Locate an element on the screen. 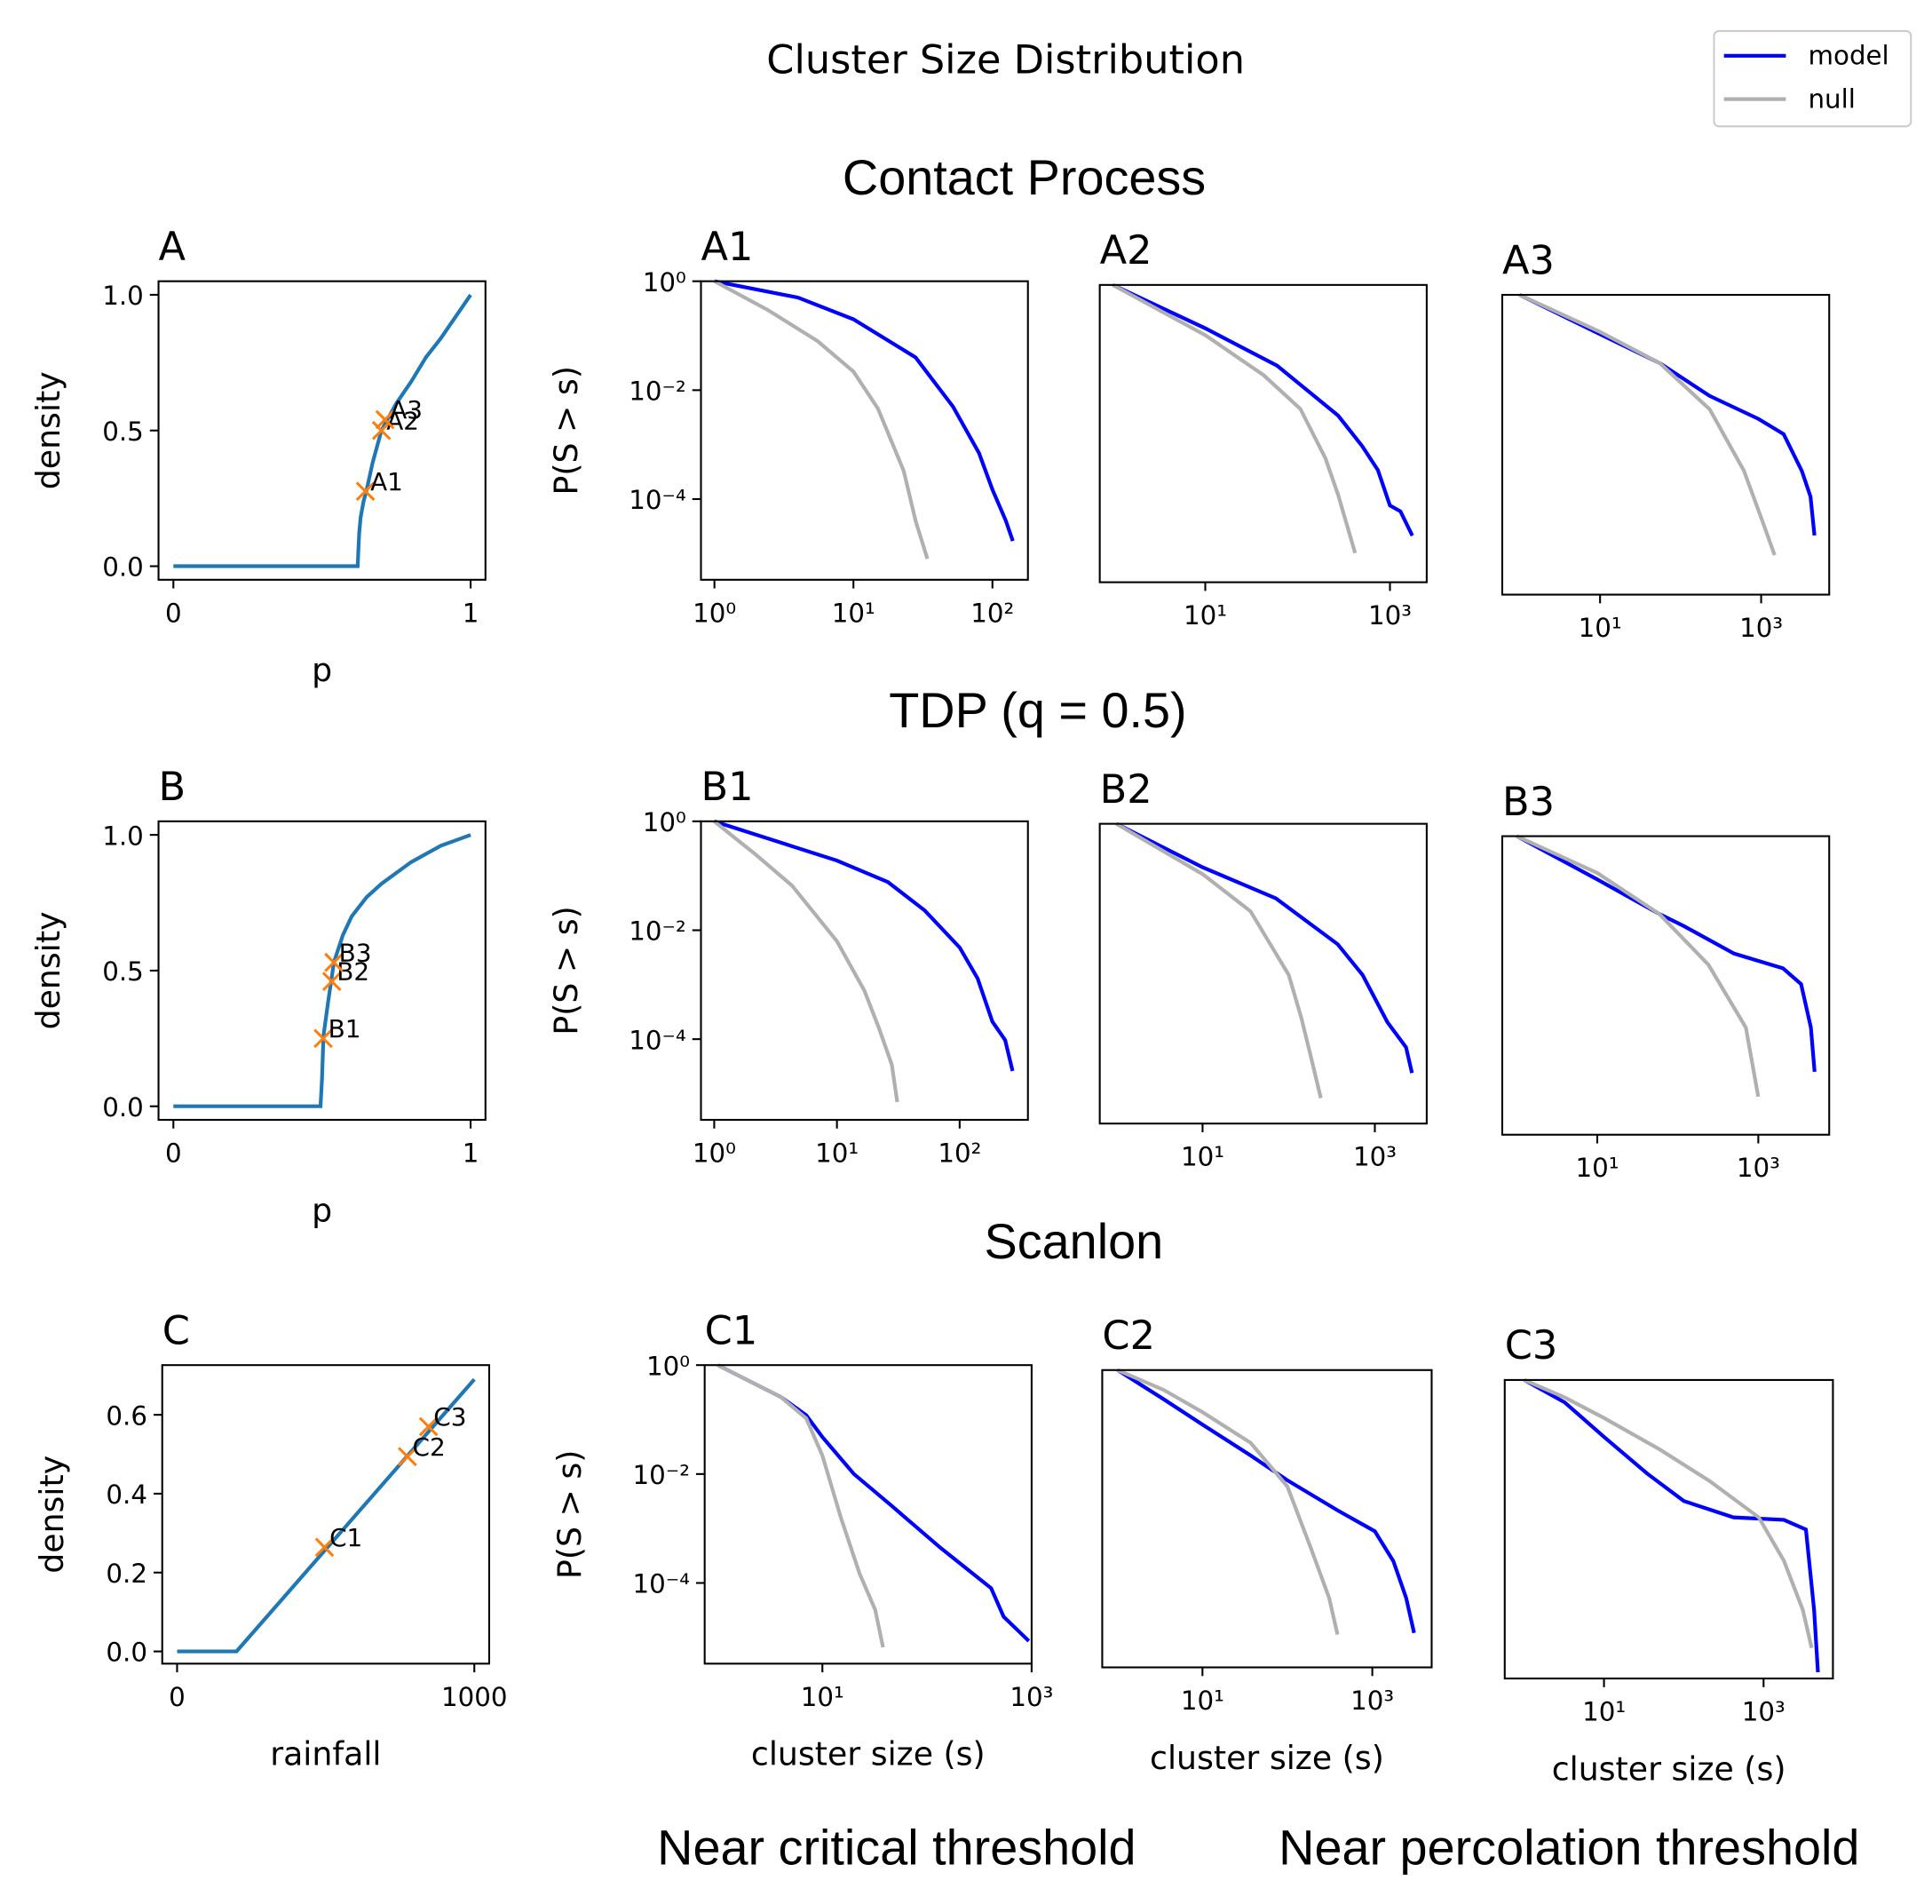 The width and height of the screenshot is (1932, 1904). panel: A3 10¹ 10³ is located at coordinates (1665, 440).